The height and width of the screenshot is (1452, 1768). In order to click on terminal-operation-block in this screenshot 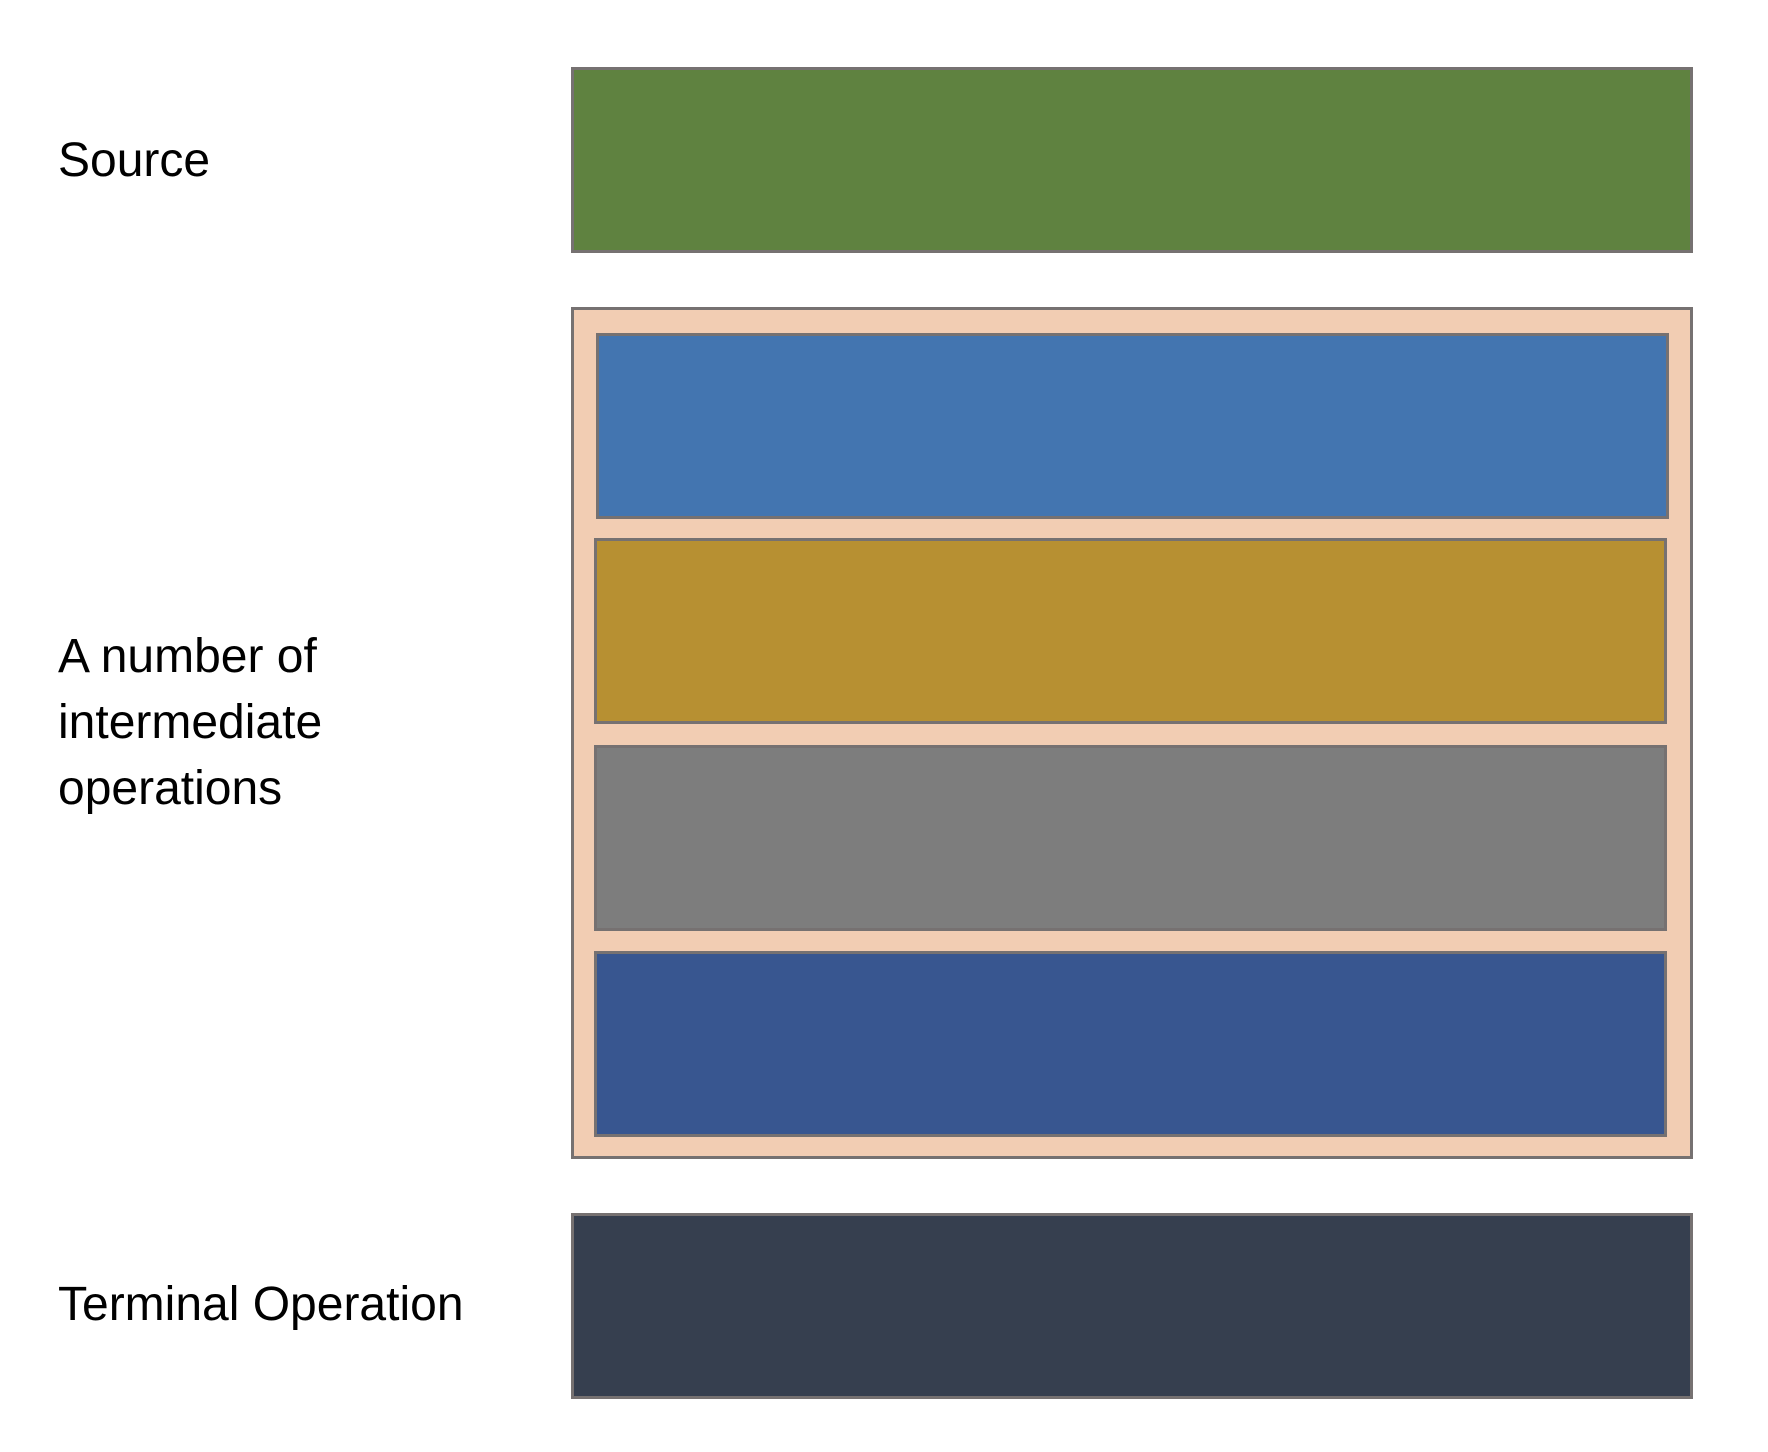, I will do `click(1132, 1306)`.